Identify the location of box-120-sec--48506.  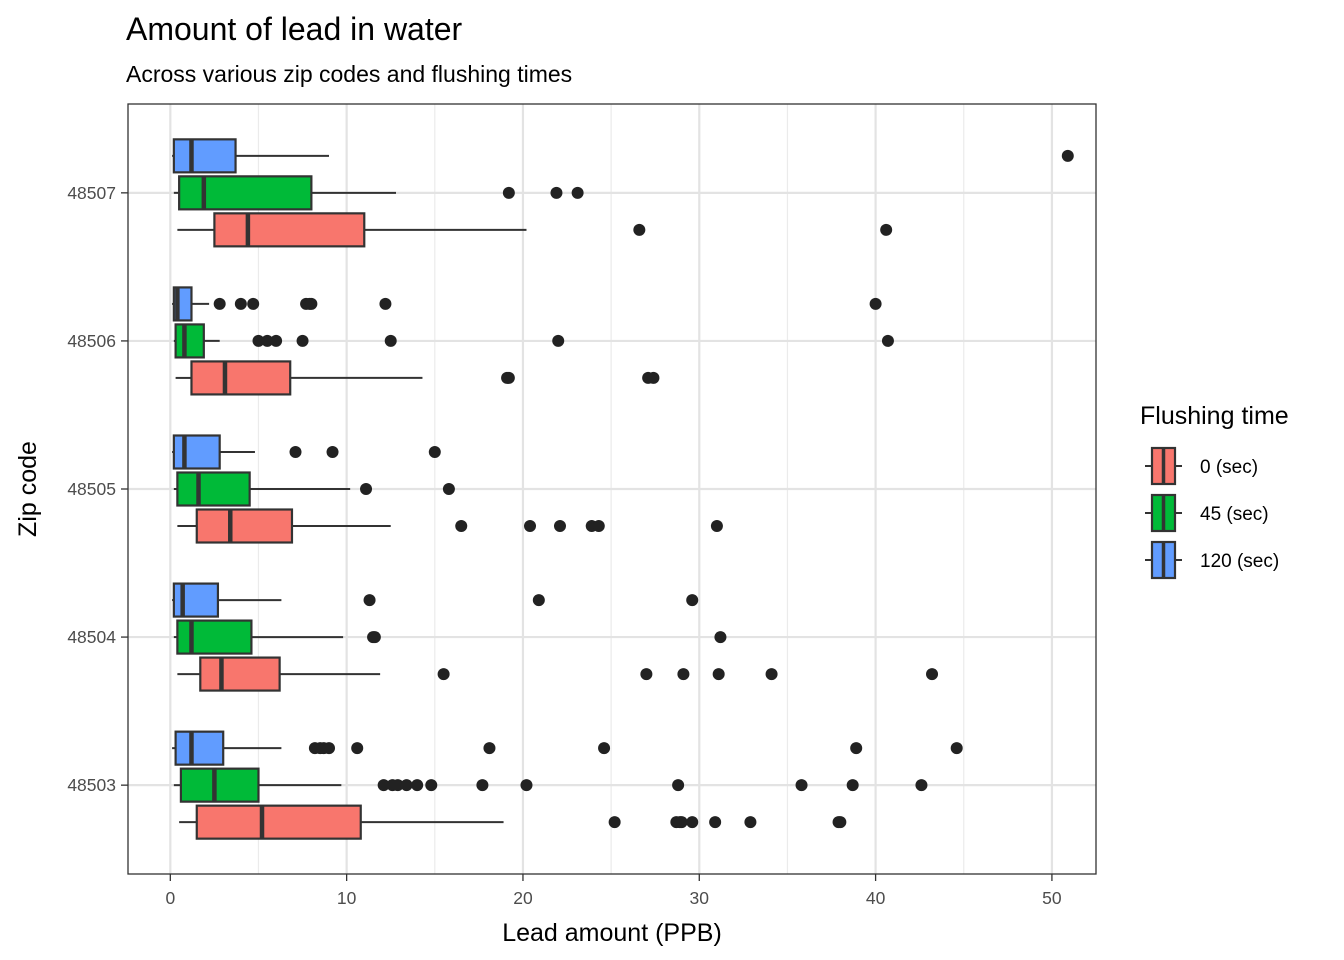
(527, 304).